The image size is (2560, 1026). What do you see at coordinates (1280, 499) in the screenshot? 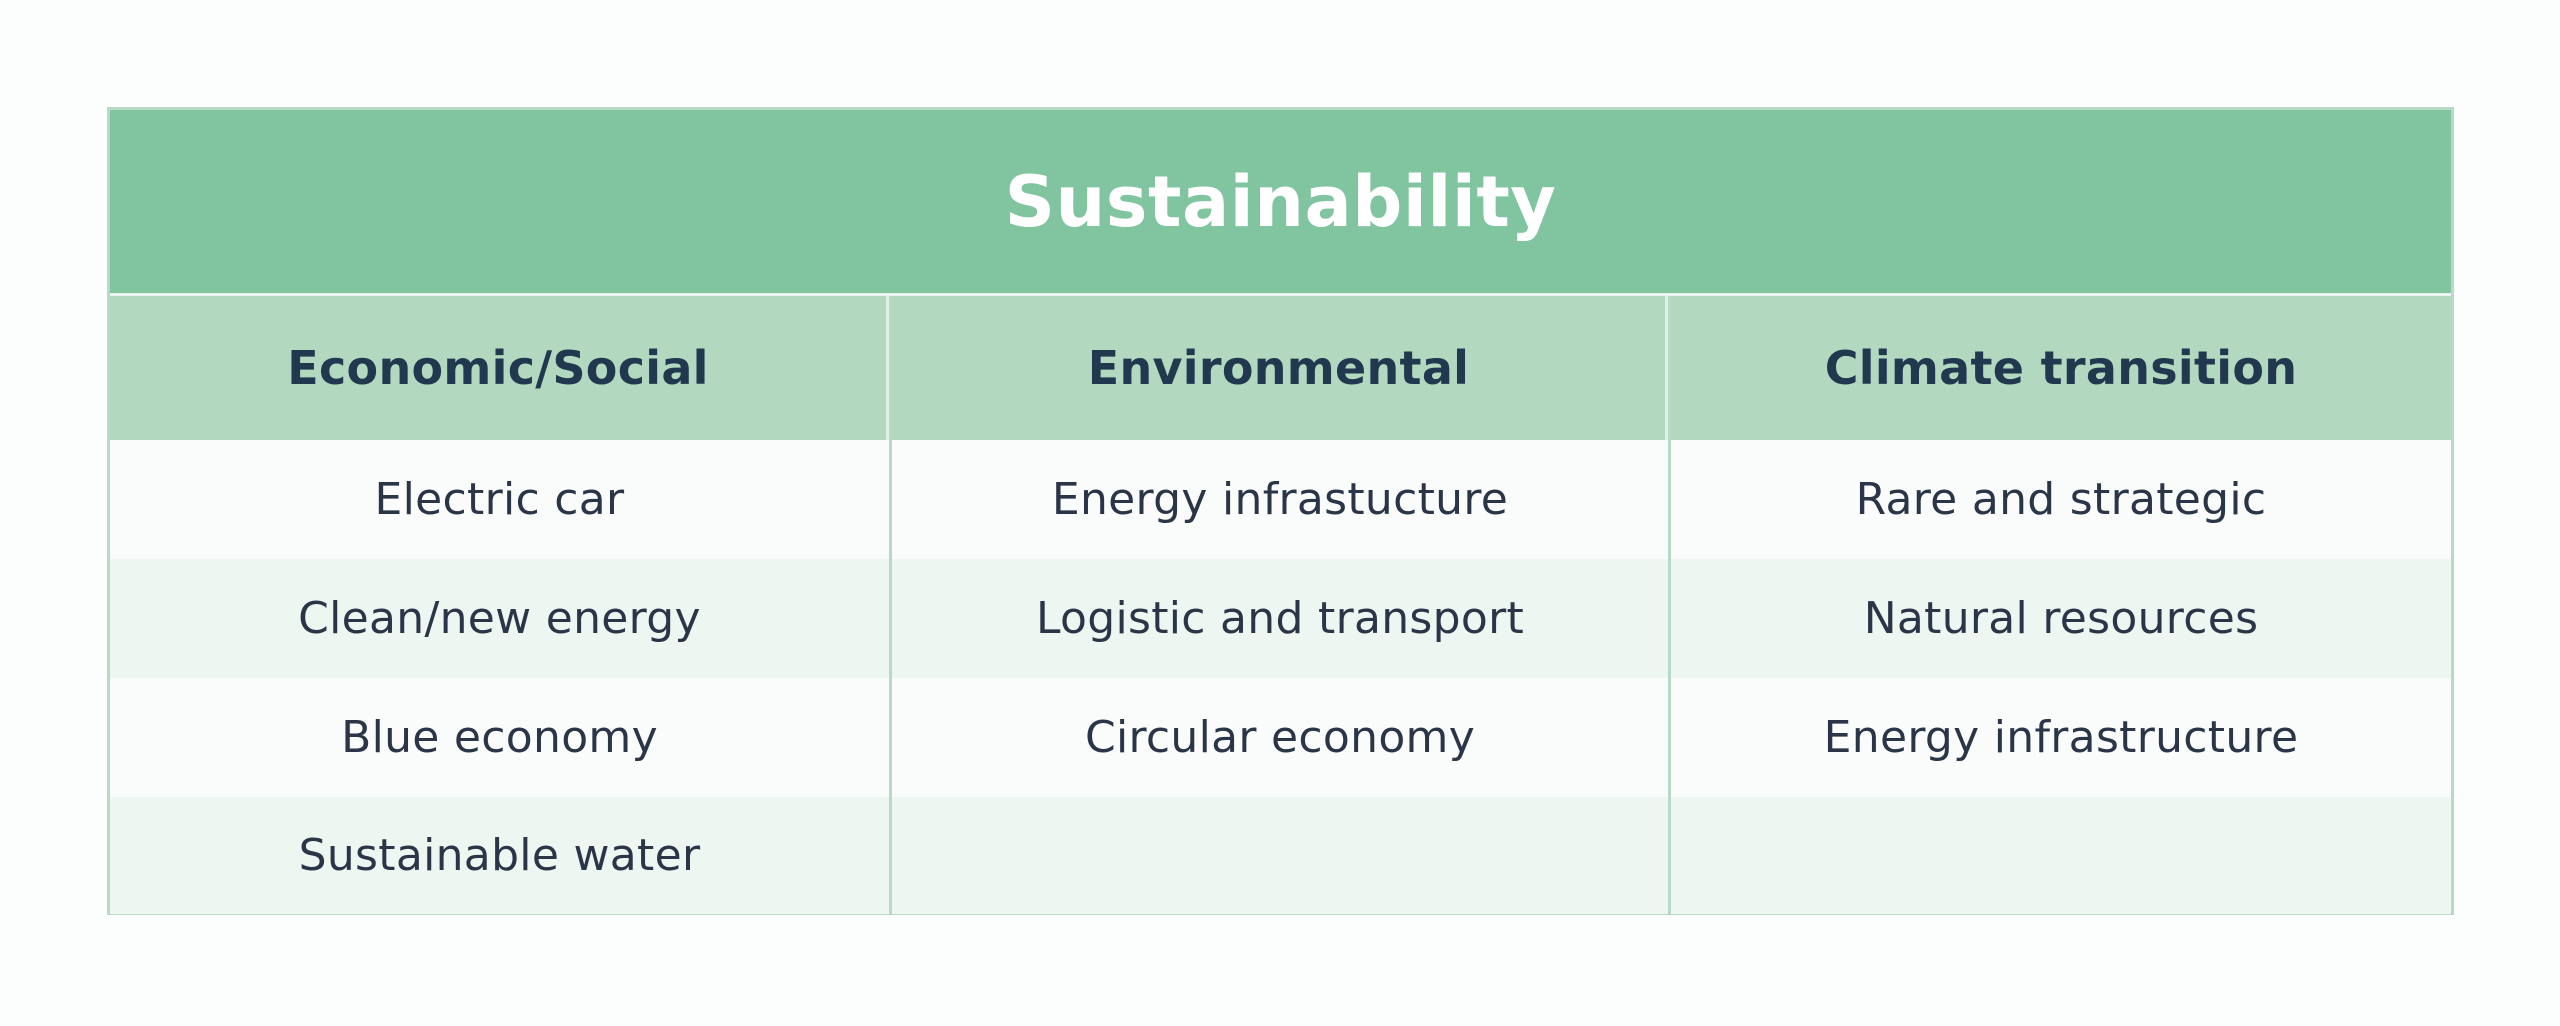
I see `table-cell: Energy infrastucture` at bounding box center [1280, 499].